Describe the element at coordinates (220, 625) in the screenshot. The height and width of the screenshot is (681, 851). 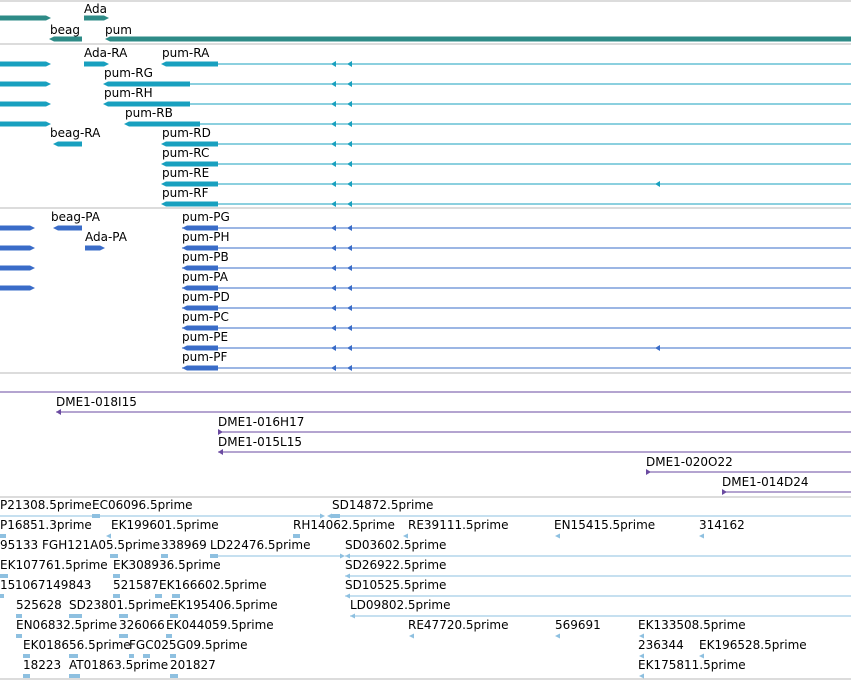
I see `est-label: EK044059.5prime` at that location.